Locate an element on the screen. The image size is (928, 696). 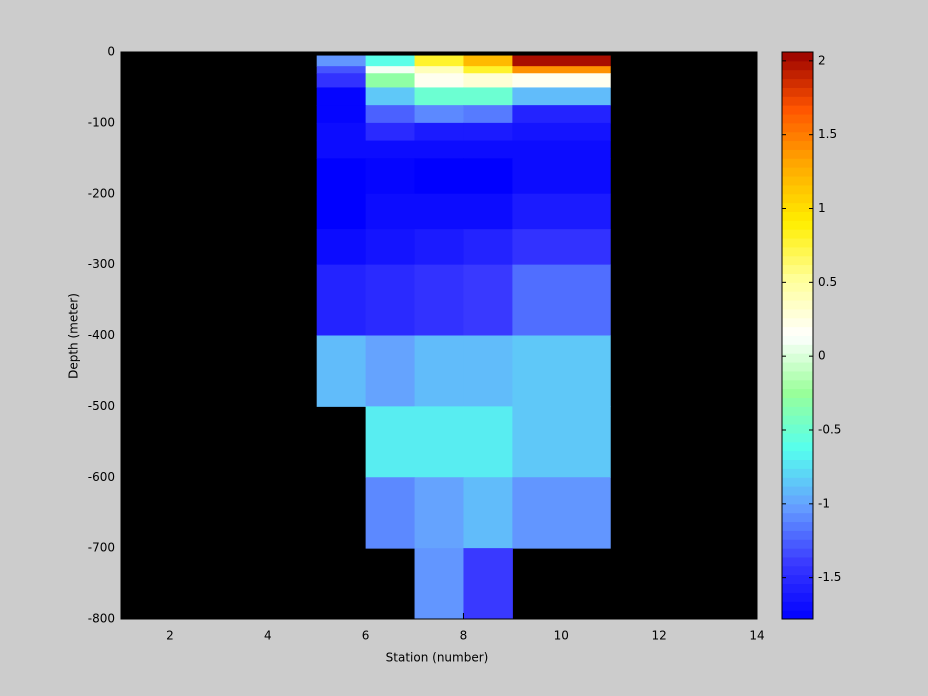
colorbar-tick-label: 1 is located at coordinates (822, 208).